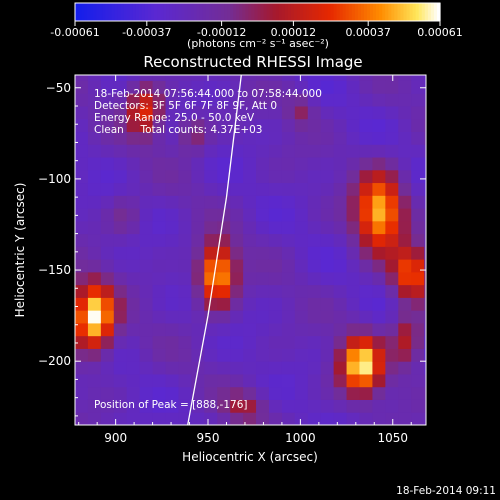  What do you see at coordinates (54, 179) in the screenshot?
I see `y-tick-label: −100` at bounding box center [54, 179].